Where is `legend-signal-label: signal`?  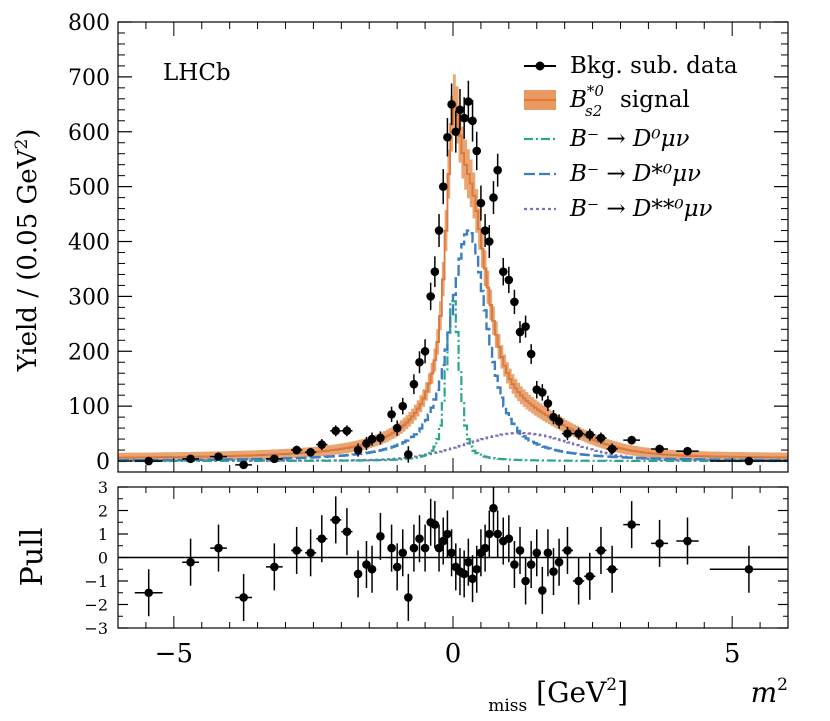 legend-signal-label: signal is located at coordinates (655, 100).